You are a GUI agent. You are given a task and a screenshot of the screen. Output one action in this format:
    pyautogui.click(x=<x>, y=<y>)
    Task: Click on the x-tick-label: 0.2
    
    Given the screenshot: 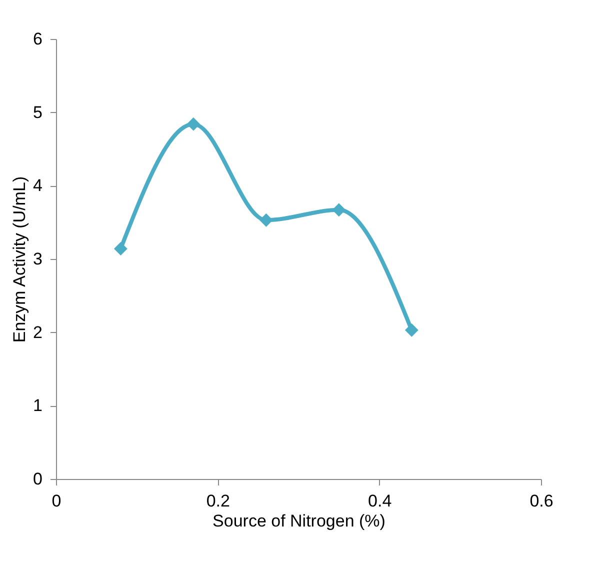 What is the action you would take?
    pyautogui.click(x=218, y=501)
    